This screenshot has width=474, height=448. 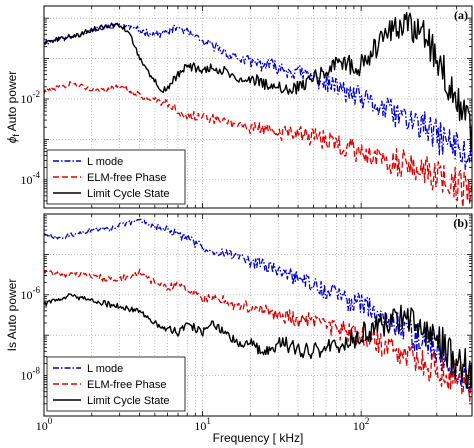 I want to click on x-tick-label: 10⁰, so click(x=44, y=424).